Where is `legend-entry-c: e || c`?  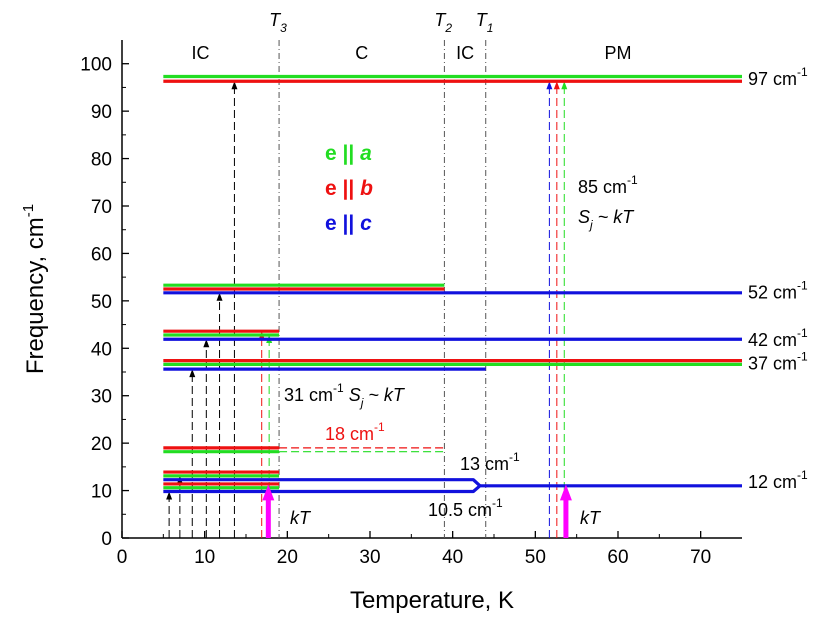
legend-entry-c: e || c is located at coordinates (348, 223).